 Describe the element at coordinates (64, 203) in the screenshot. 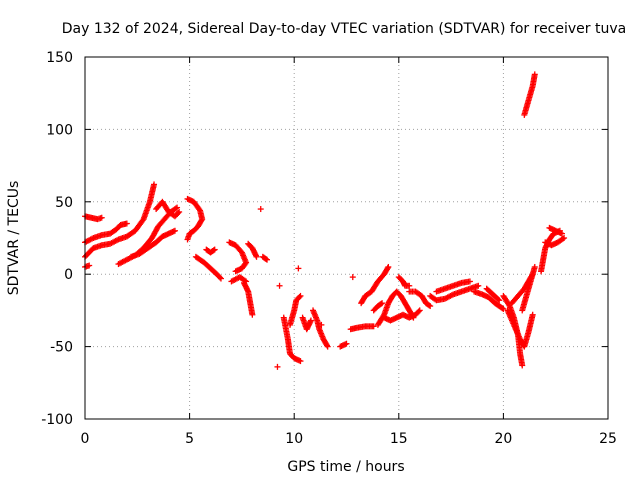

I see `y-tick-label: 50` at that location.